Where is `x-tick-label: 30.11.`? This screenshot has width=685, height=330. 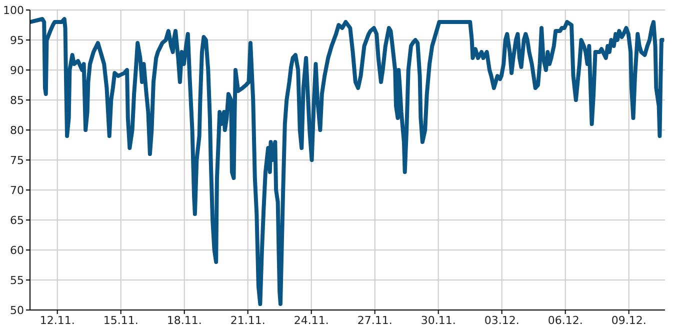
x-tick-label: 30.11. is located at coordinates (438, 320).